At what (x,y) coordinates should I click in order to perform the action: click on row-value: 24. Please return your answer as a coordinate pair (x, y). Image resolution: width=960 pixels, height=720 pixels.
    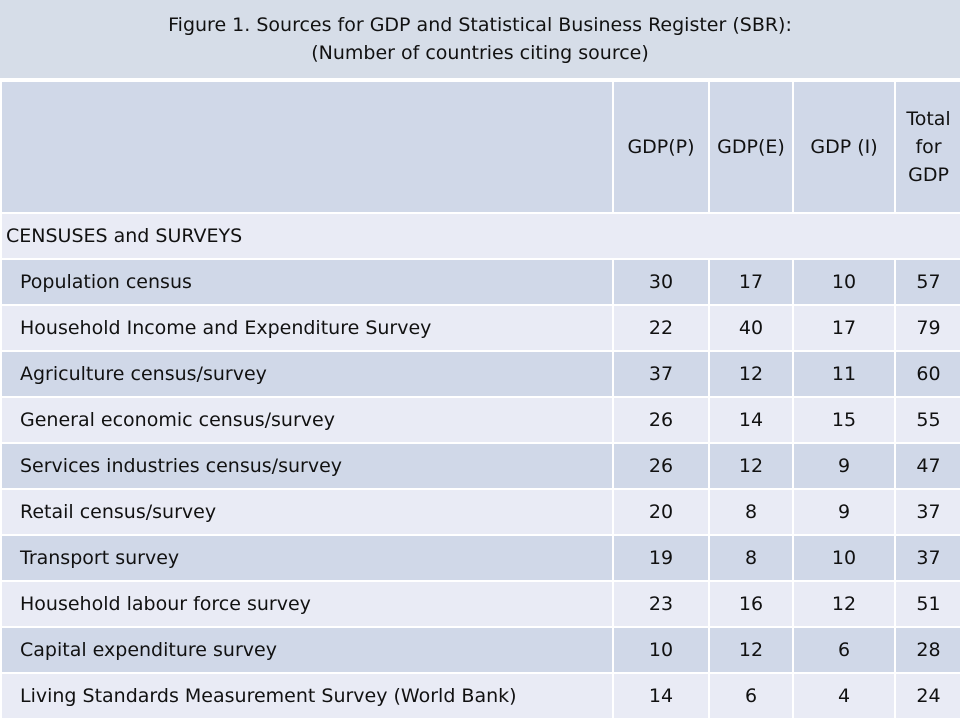
    Looking at the image, I should click on (927, 695).